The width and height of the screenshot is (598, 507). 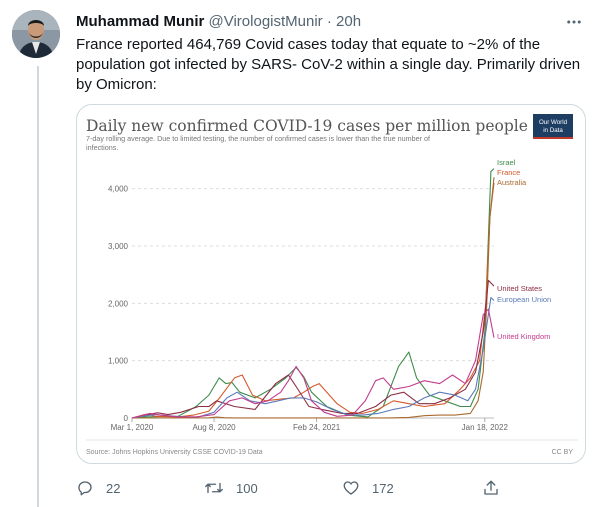 What do you see at coordinates (231, 488) in the screenshot?
I see `retweet-button: 100` at bounding box center [231, 488].